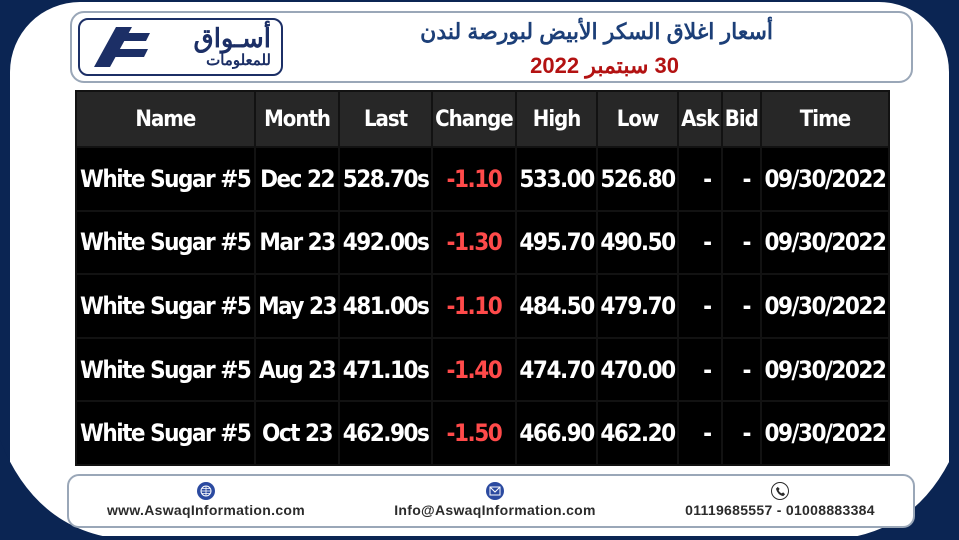 The width and height of the screenshot is (959, 540). Describe the element at coordinates (557, 119) in the screenshot. I see `col-high: High` at that location.